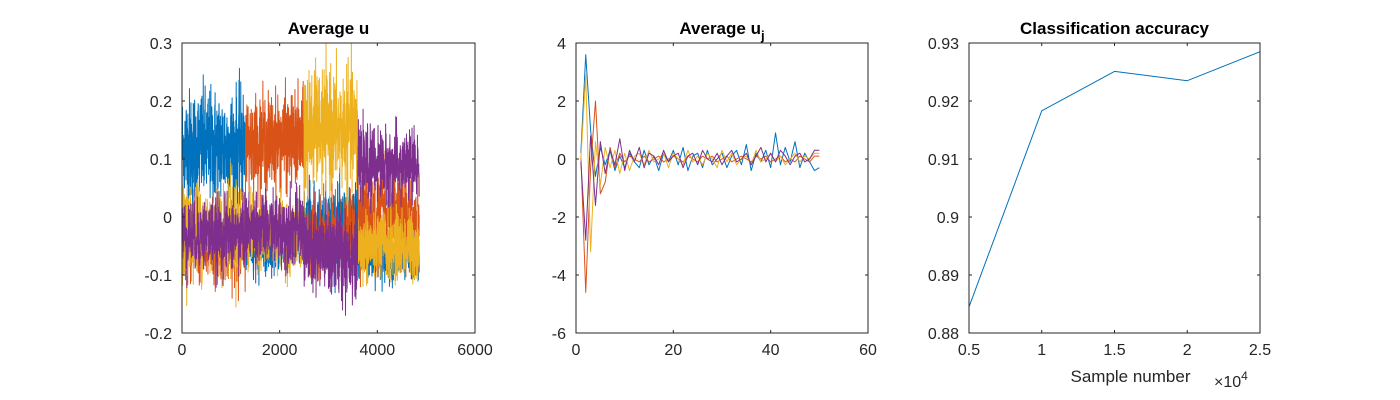 The height and width of the screenshot is (400, 1400). What do you see at coordinates (158, 276) in the screenshot?
I see `average-u-y-tick-label: -0.1` at bounding box center [158, 276].